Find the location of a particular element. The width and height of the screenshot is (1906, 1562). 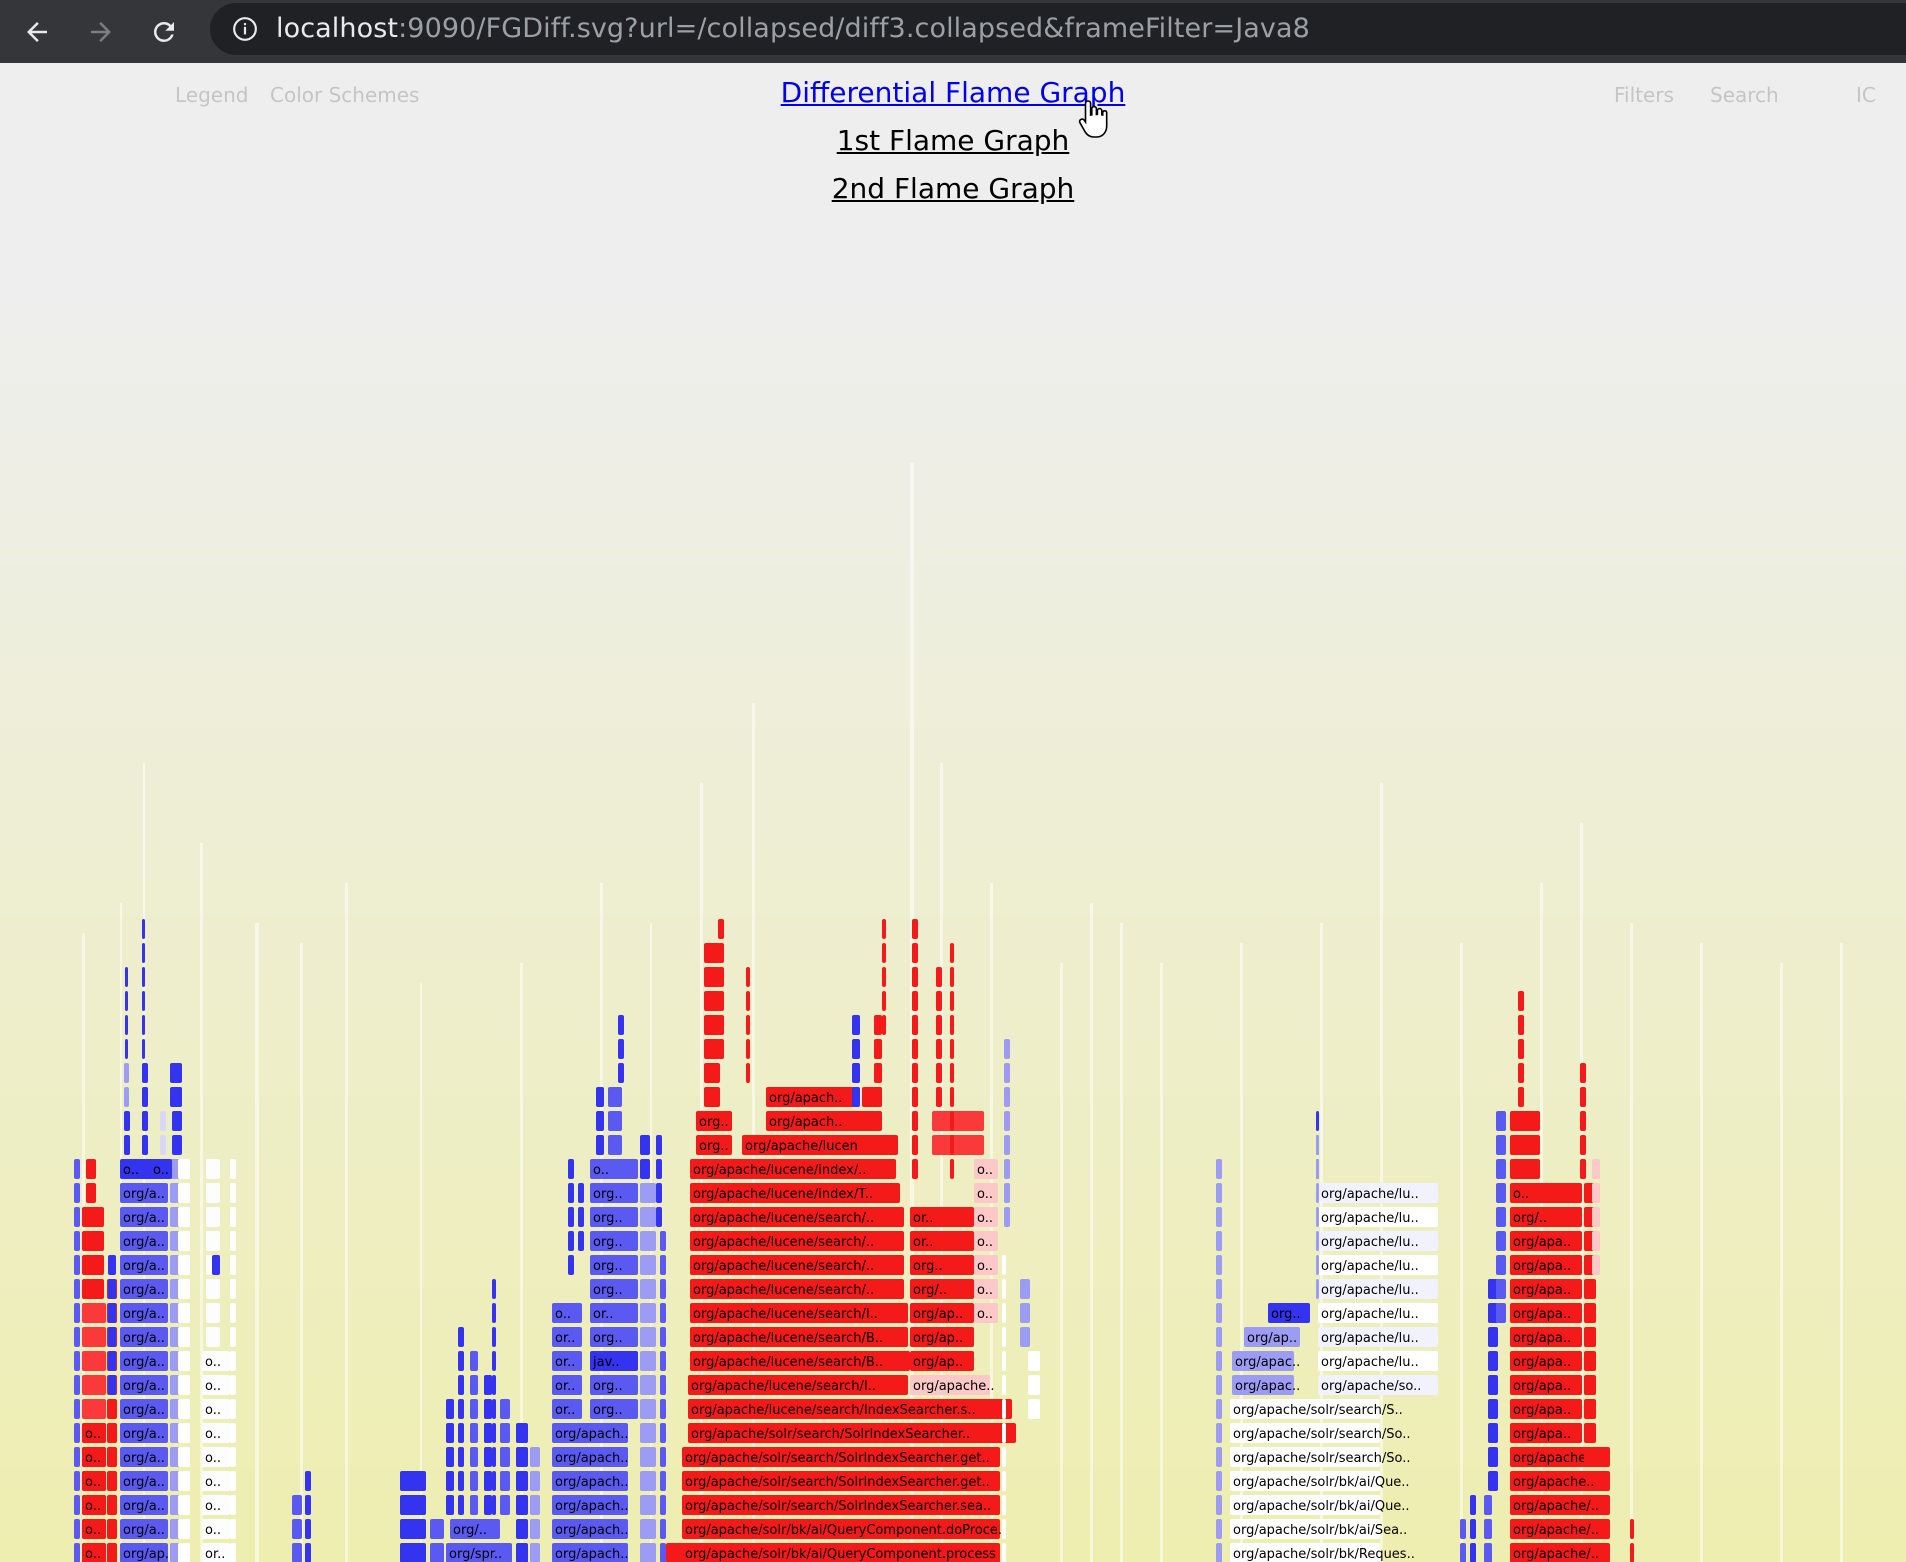

lower-blue-frame is located at coordinates (479, 1552).